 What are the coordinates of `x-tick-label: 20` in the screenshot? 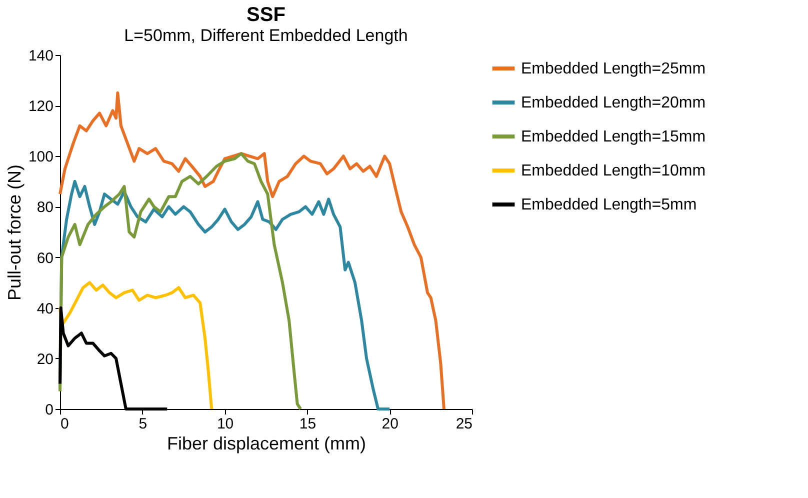 It's located at (390, 424).